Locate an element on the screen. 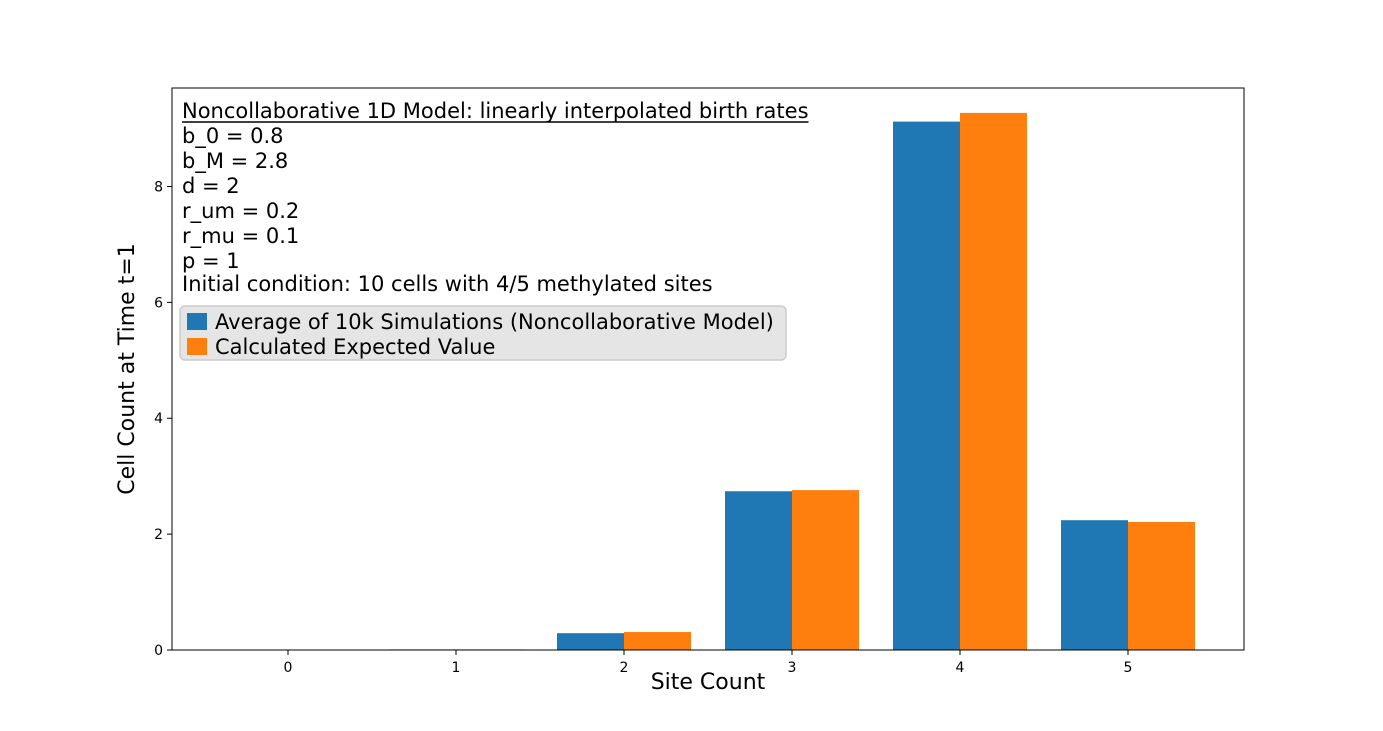 The image size is (1383, 731). x-tick-label-1: 1 is located at coordinates (456, 668).